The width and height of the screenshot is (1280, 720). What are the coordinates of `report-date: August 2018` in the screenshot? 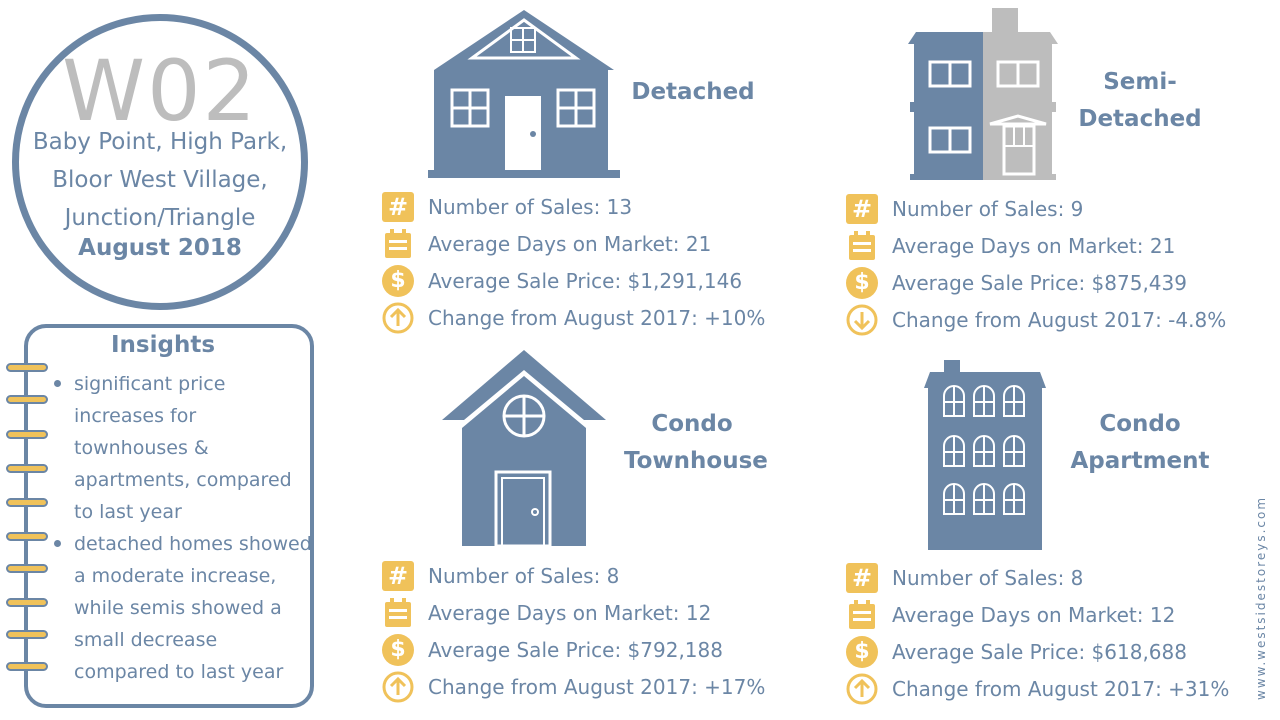 It's located at (160, 248).